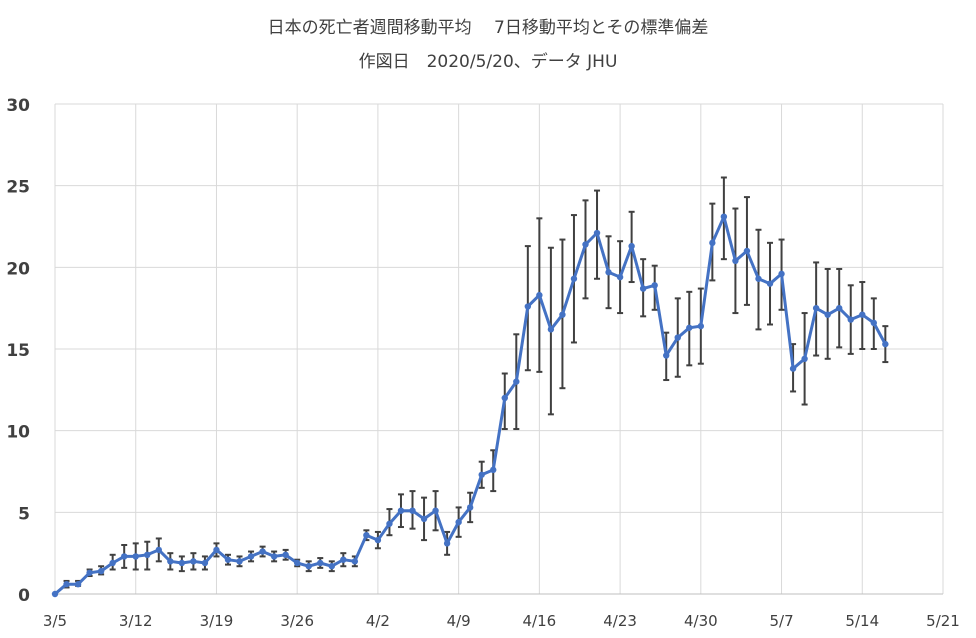 This screenshot has width=976, height=638. What do you see at coordinates (459, 621) in the screenshot?
I see `x-tick-label: 4/9` at bounding box center [459, 621].